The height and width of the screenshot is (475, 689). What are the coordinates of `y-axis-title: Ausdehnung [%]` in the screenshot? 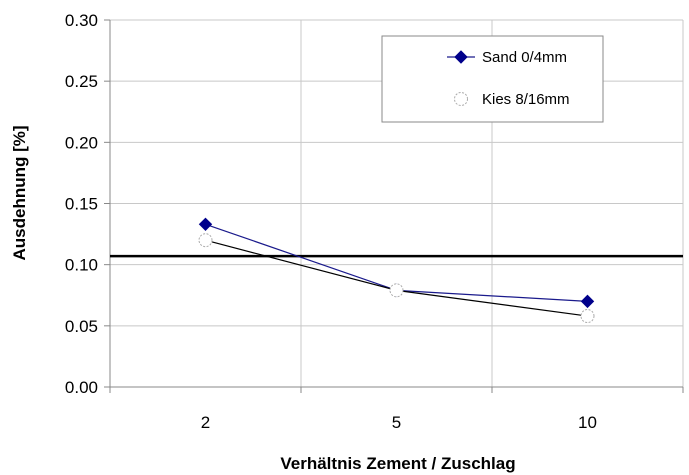 It's located at (19, 192).